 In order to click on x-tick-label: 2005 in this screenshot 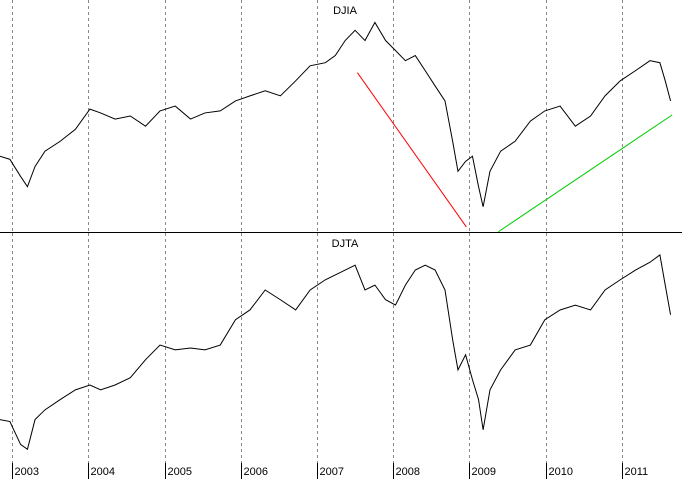, I will do `click(180, 472)`.